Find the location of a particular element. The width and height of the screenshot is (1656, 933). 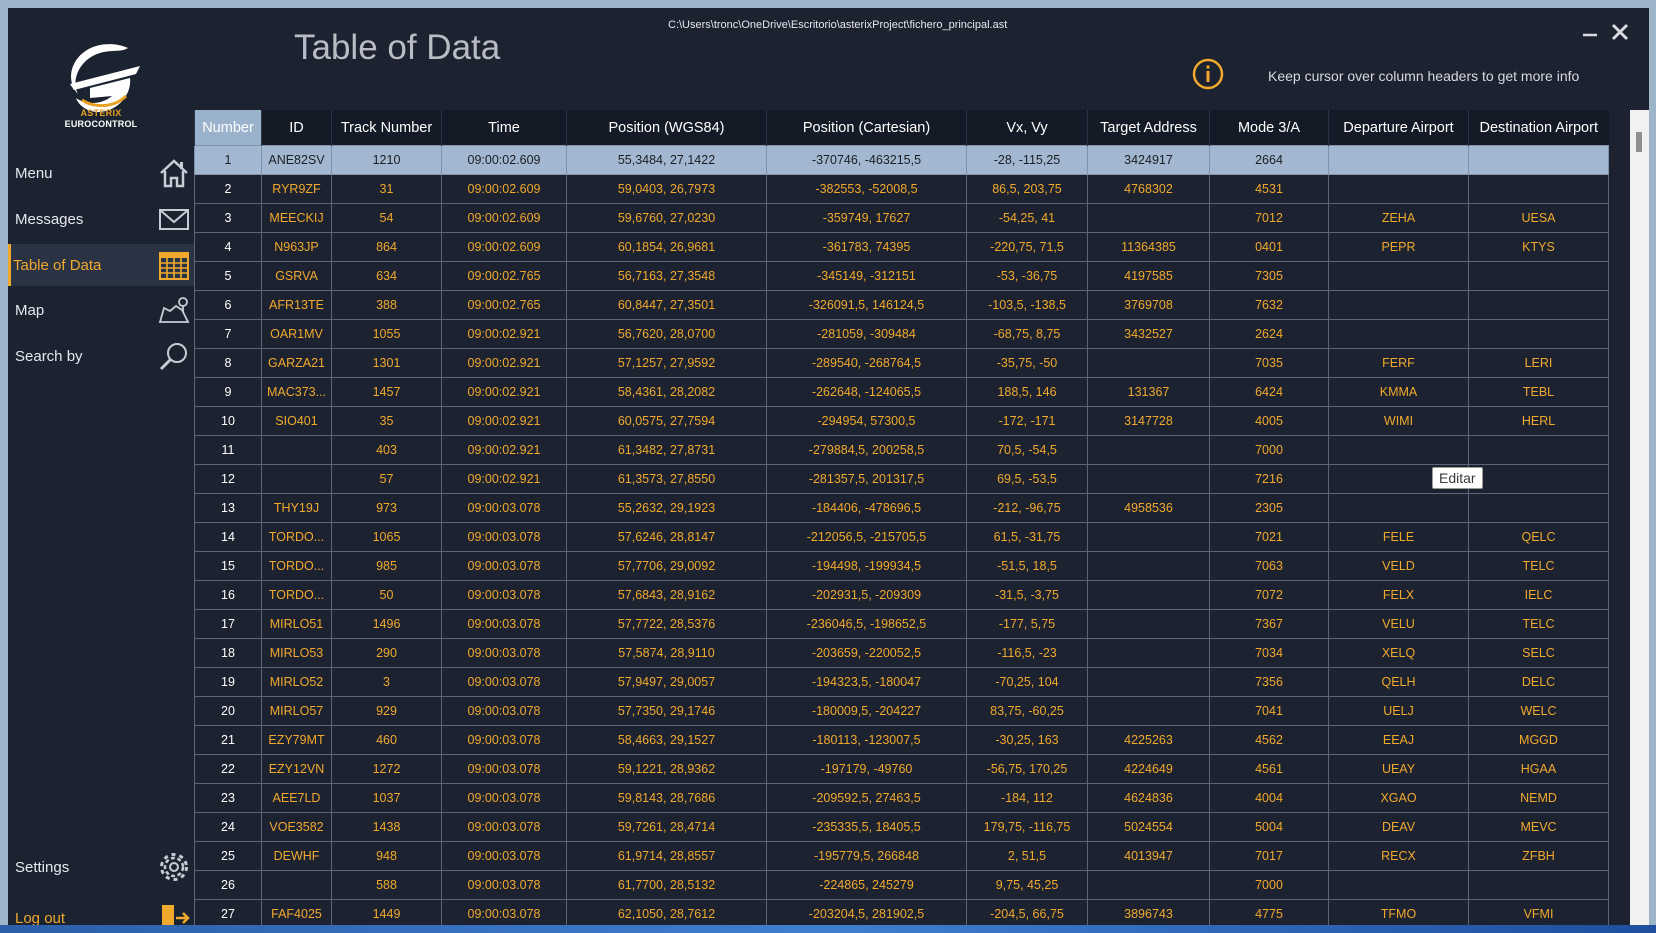

cell-position-cartesian: -345149, -312151 is located at coordinates (866, 276).